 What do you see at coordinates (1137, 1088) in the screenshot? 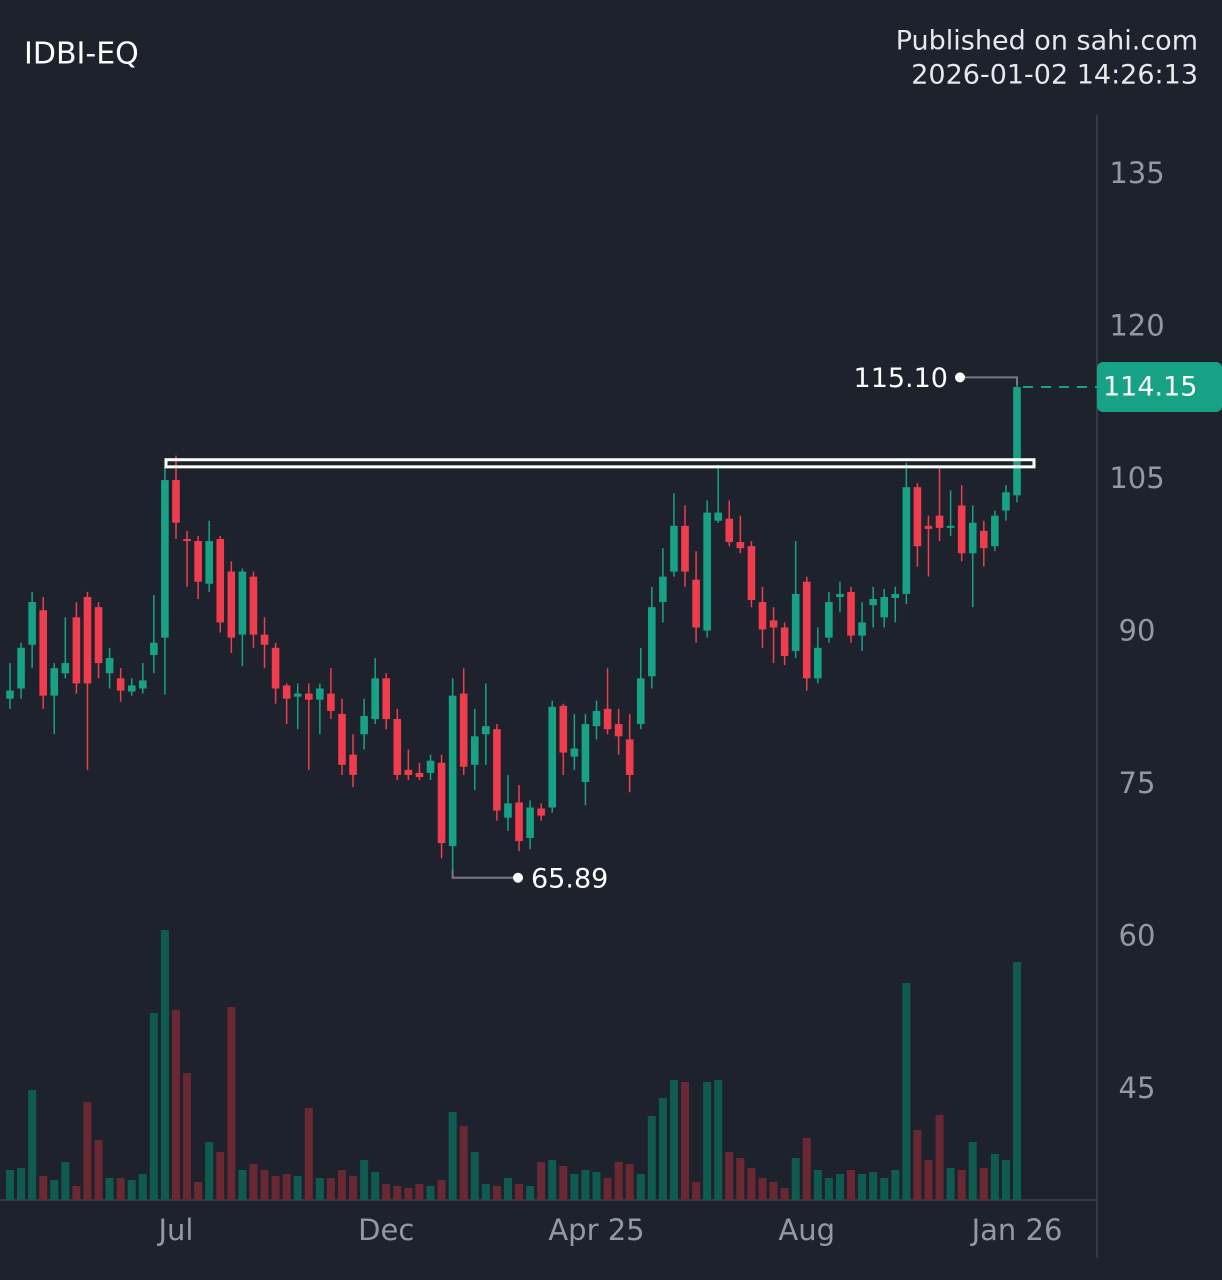
I see `y-tick-label: 45` at bounding box center [1137, 1088].